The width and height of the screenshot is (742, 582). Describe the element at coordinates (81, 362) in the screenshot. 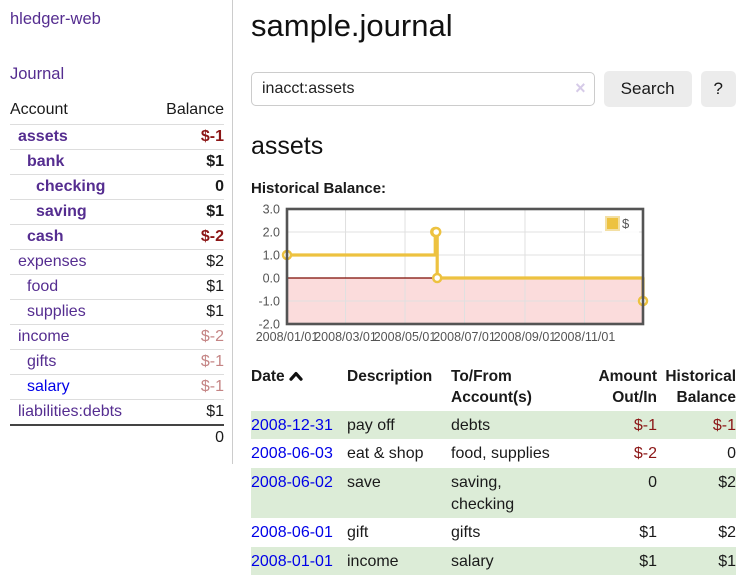

I see `account-name-cell: gifts` at that location.